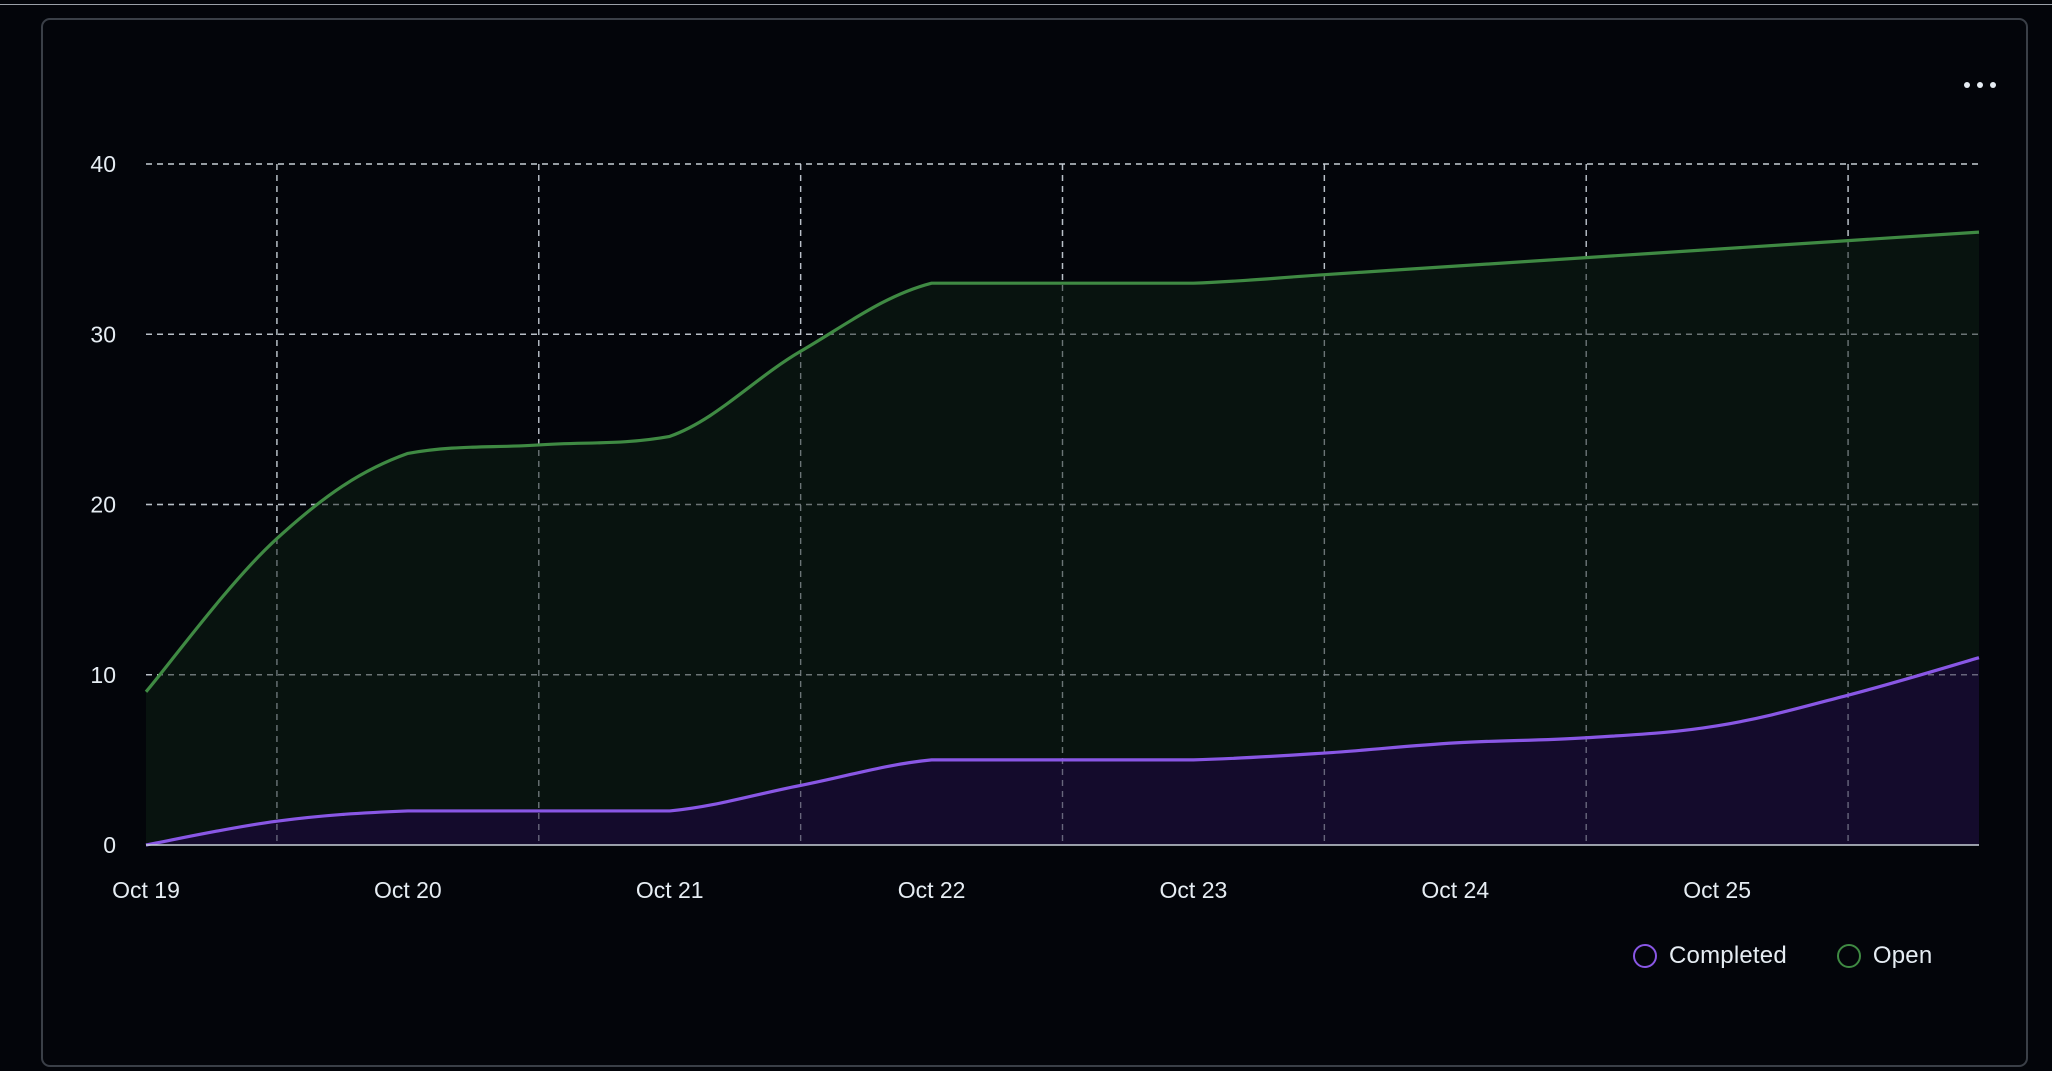 This screenshot has width=2052, height=1071. I want to click on legend-swatch-open, so click(1848, 956).